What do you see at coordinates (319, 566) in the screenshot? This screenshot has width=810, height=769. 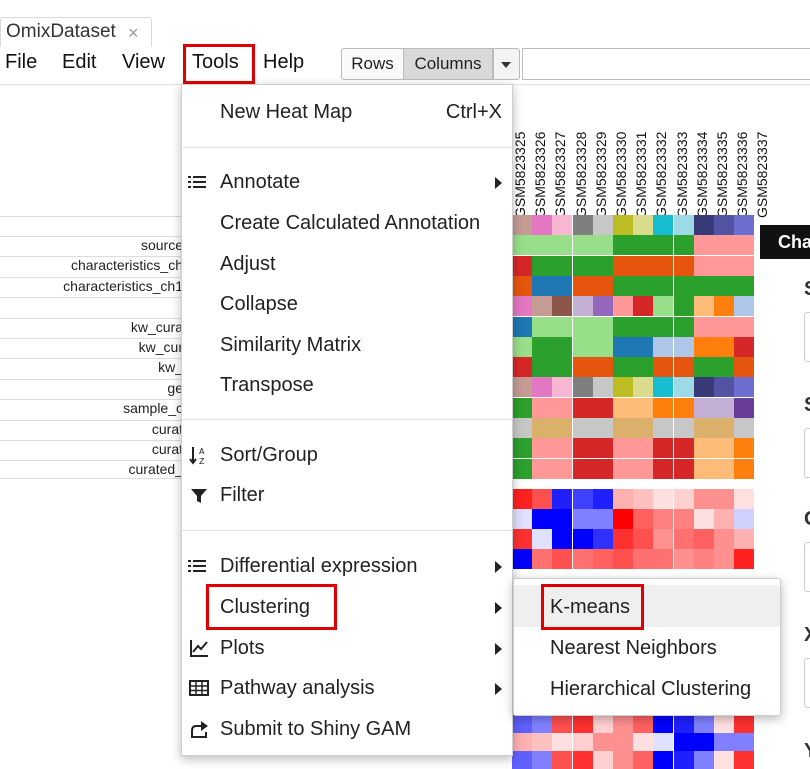 I see `menu-item-differential-expression: Differential expression` at bounding box center [319, 566].